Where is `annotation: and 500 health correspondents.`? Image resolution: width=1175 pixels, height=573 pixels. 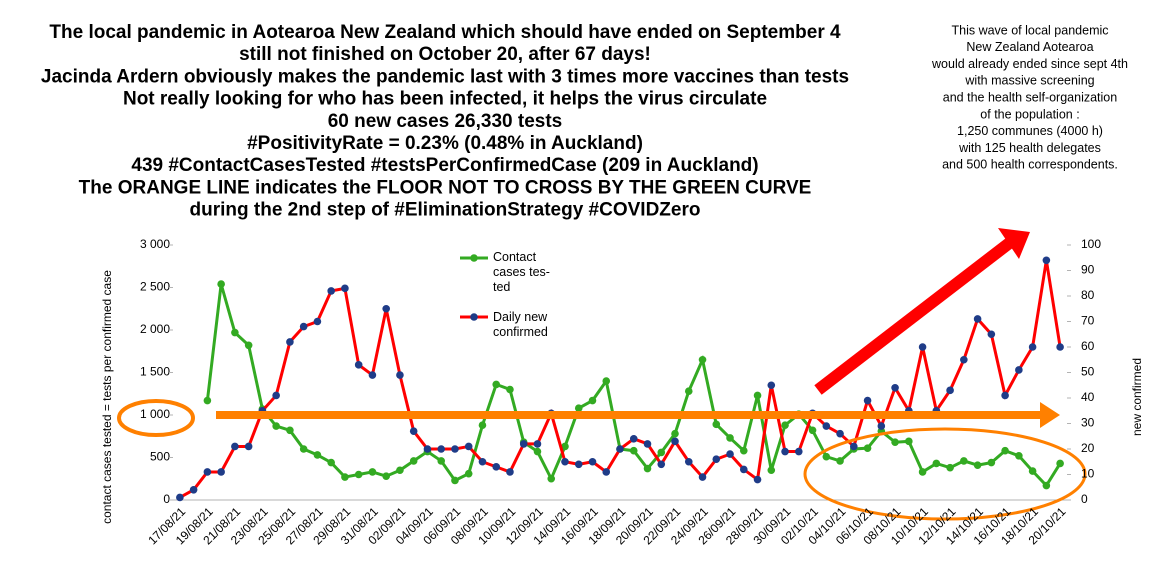
annotation: and 500 health correspondents. is located at coordinates (1030, 165).